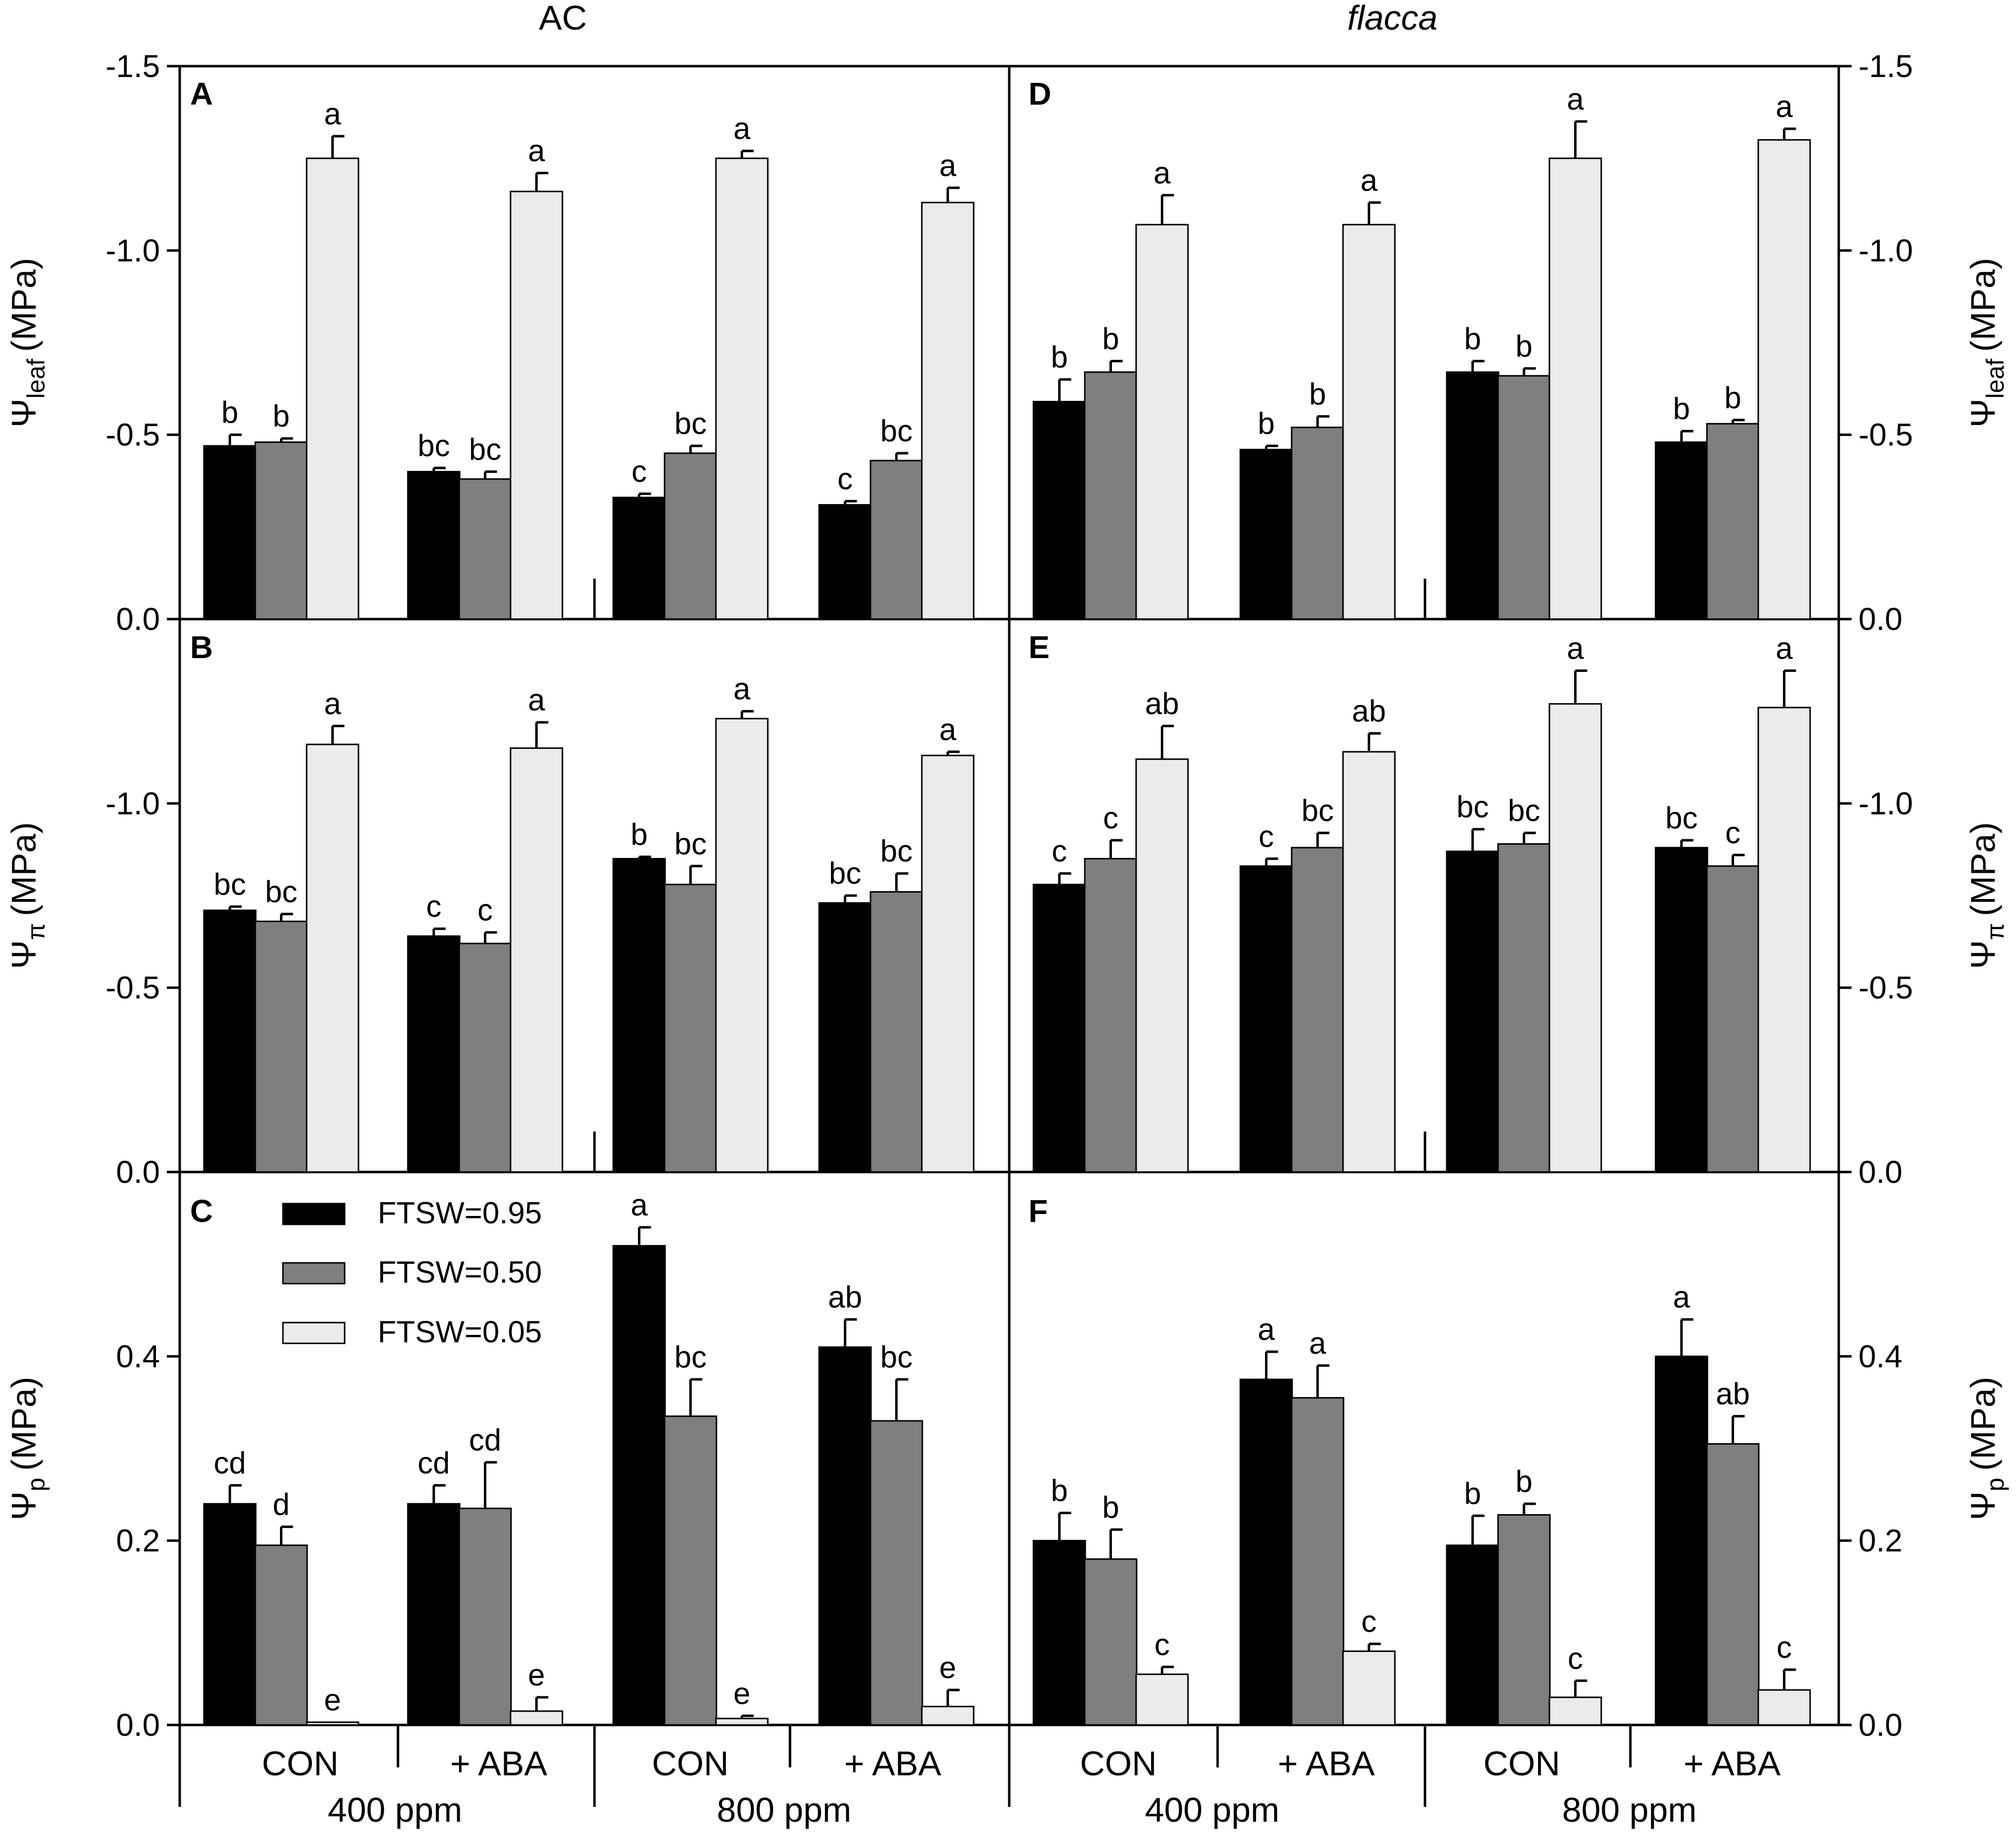 This screenshot has width=2016, height=1839. What do you see at coordinates (1039, 647) in the screenshot?
I see `panel-label-e: E` at bounding box center [1039, 647].